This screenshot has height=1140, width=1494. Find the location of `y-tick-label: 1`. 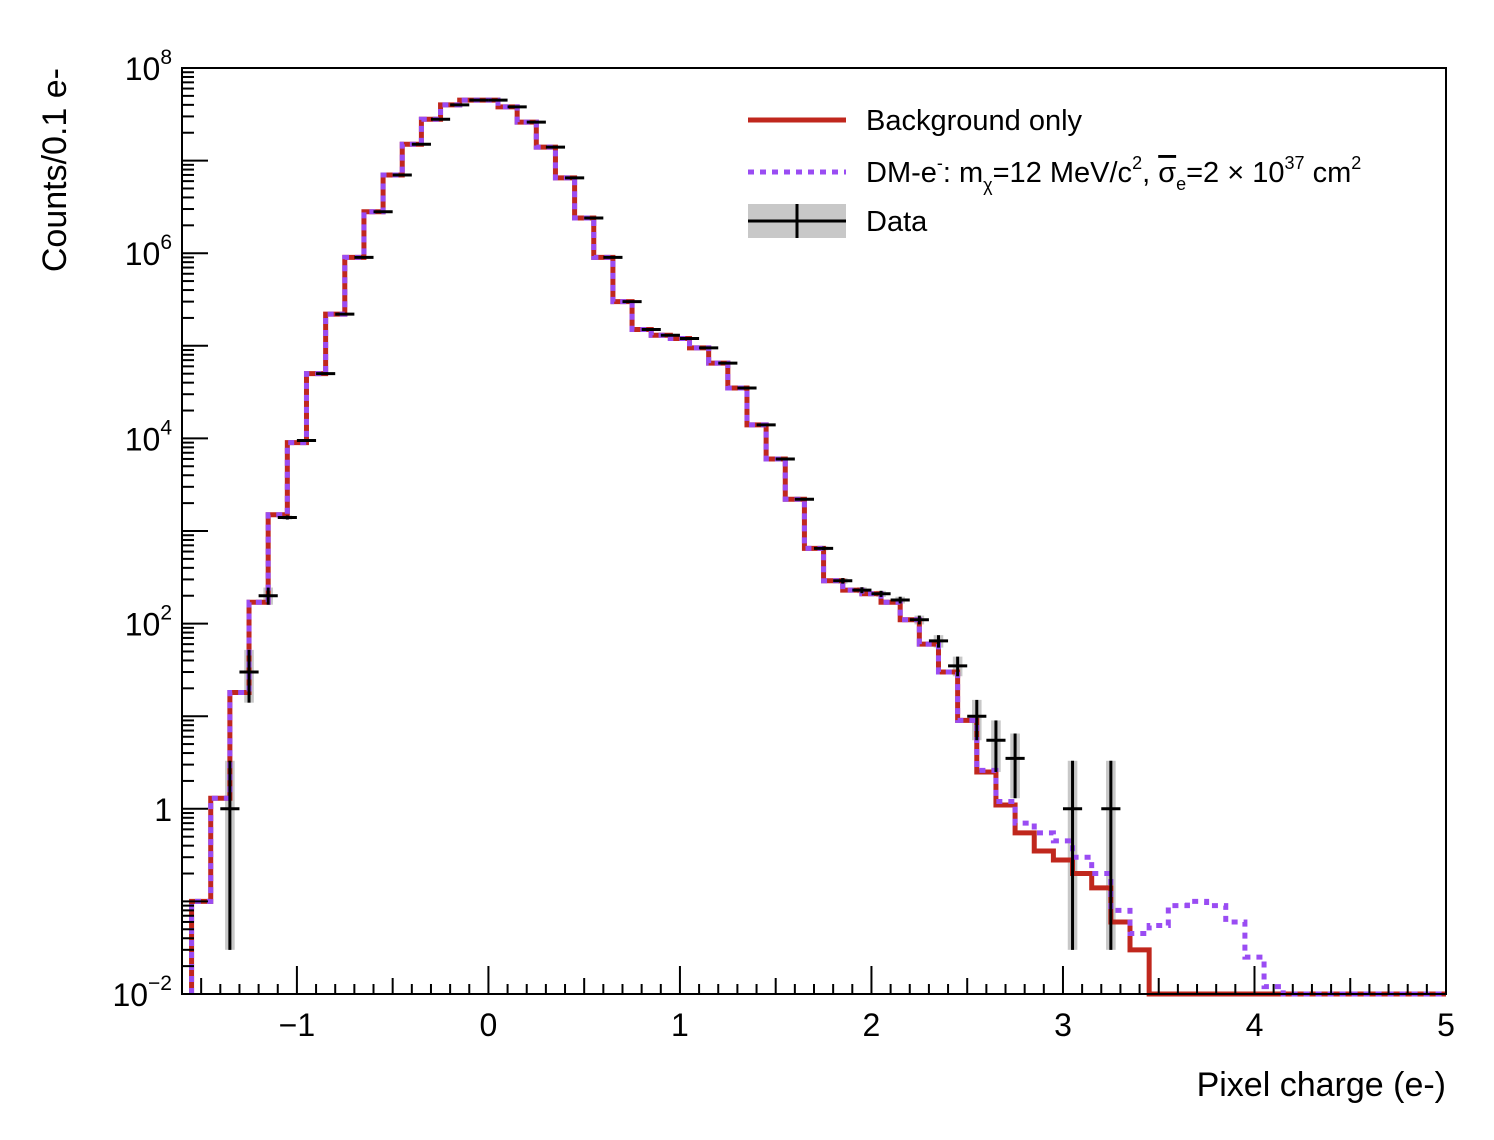

y-tick-label: 1 is located at coordinates (163, 810).